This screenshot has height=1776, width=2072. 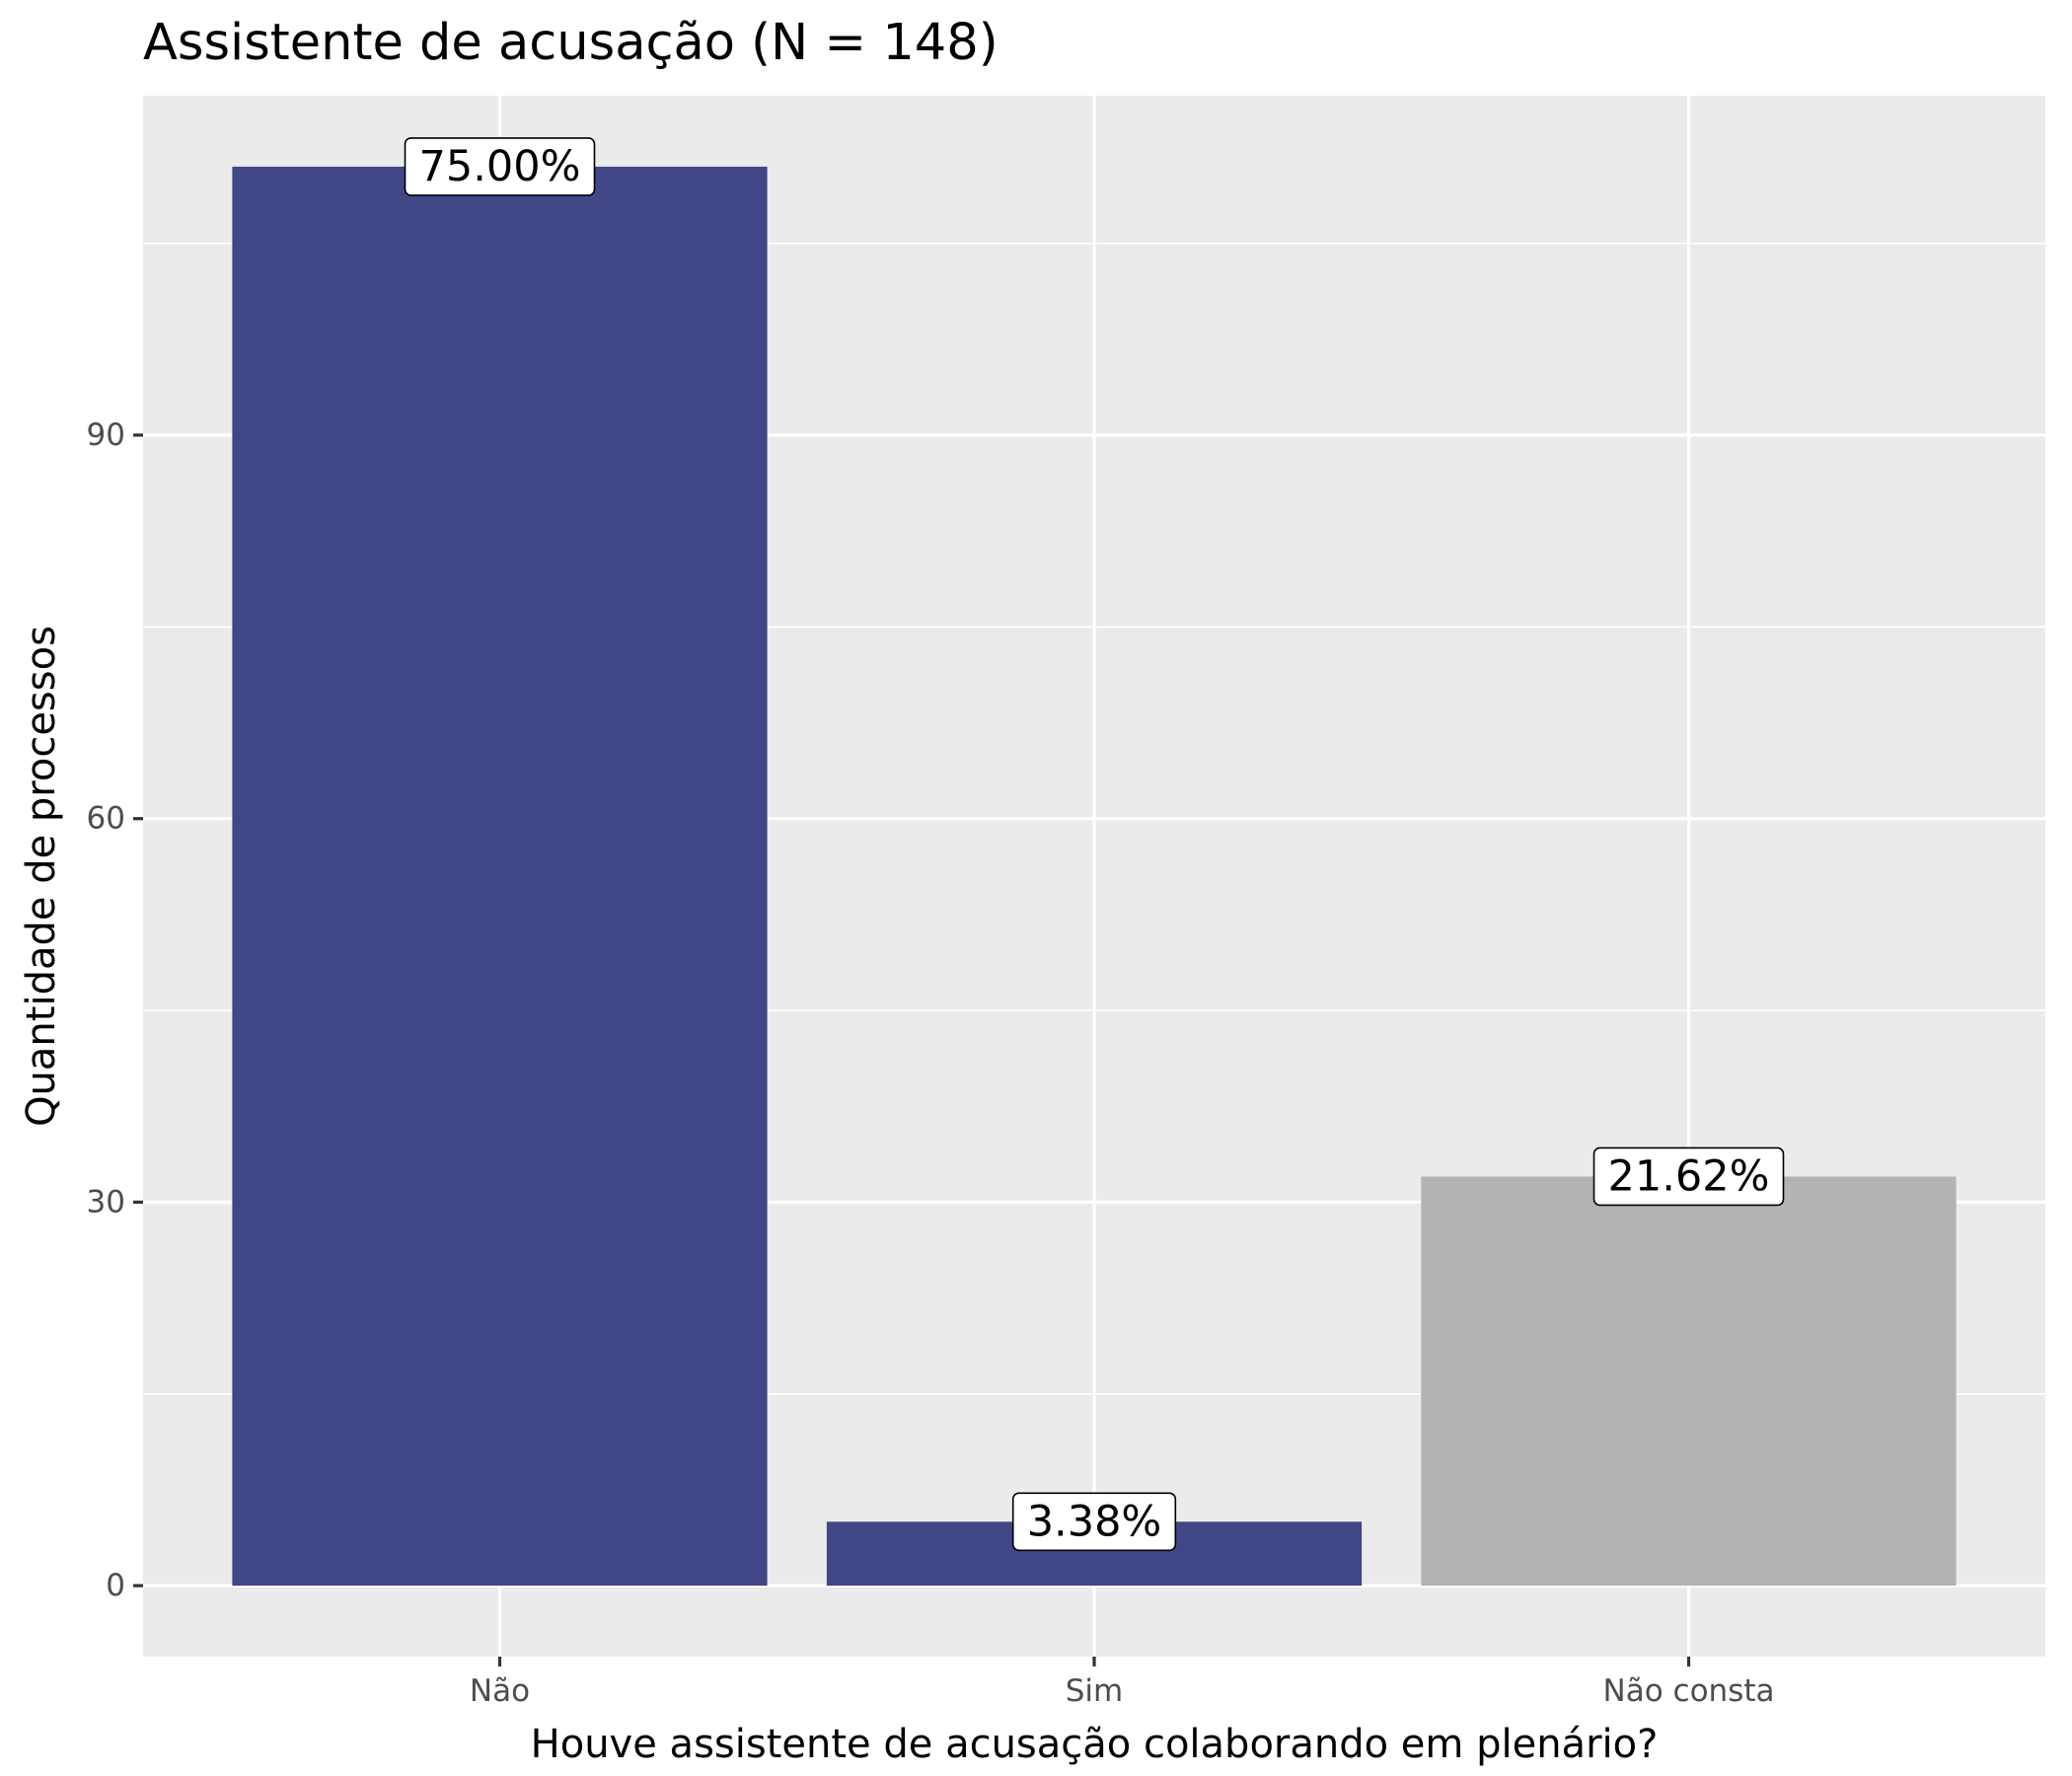 What do you see at coordinates (115, 1010) in the screenshot?
I see `y-axis: 0 30 60 90` at bounding box center [115, 1010].